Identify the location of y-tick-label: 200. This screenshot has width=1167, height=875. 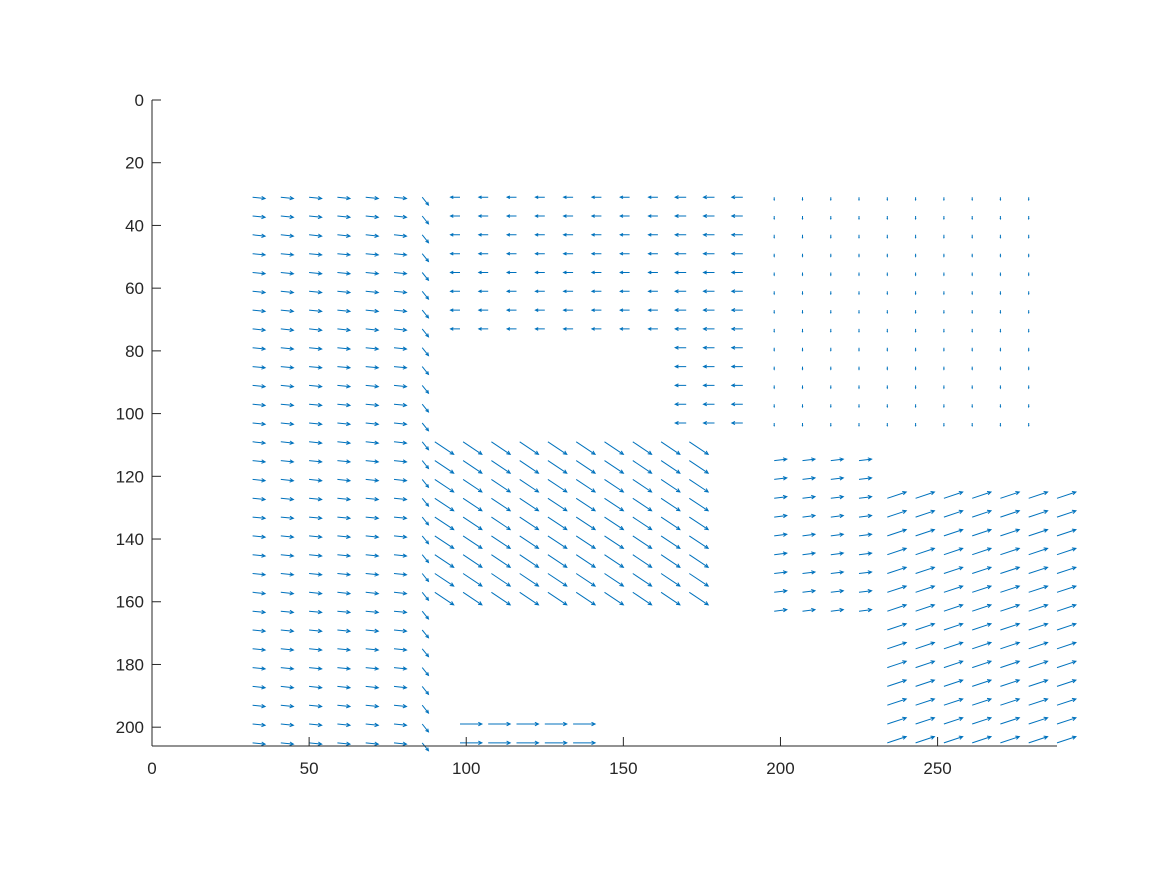
(130, 727).